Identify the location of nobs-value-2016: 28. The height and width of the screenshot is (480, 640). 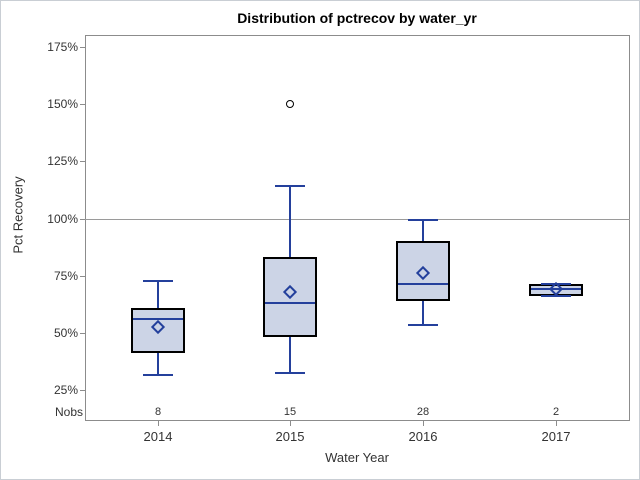
(423, 412).